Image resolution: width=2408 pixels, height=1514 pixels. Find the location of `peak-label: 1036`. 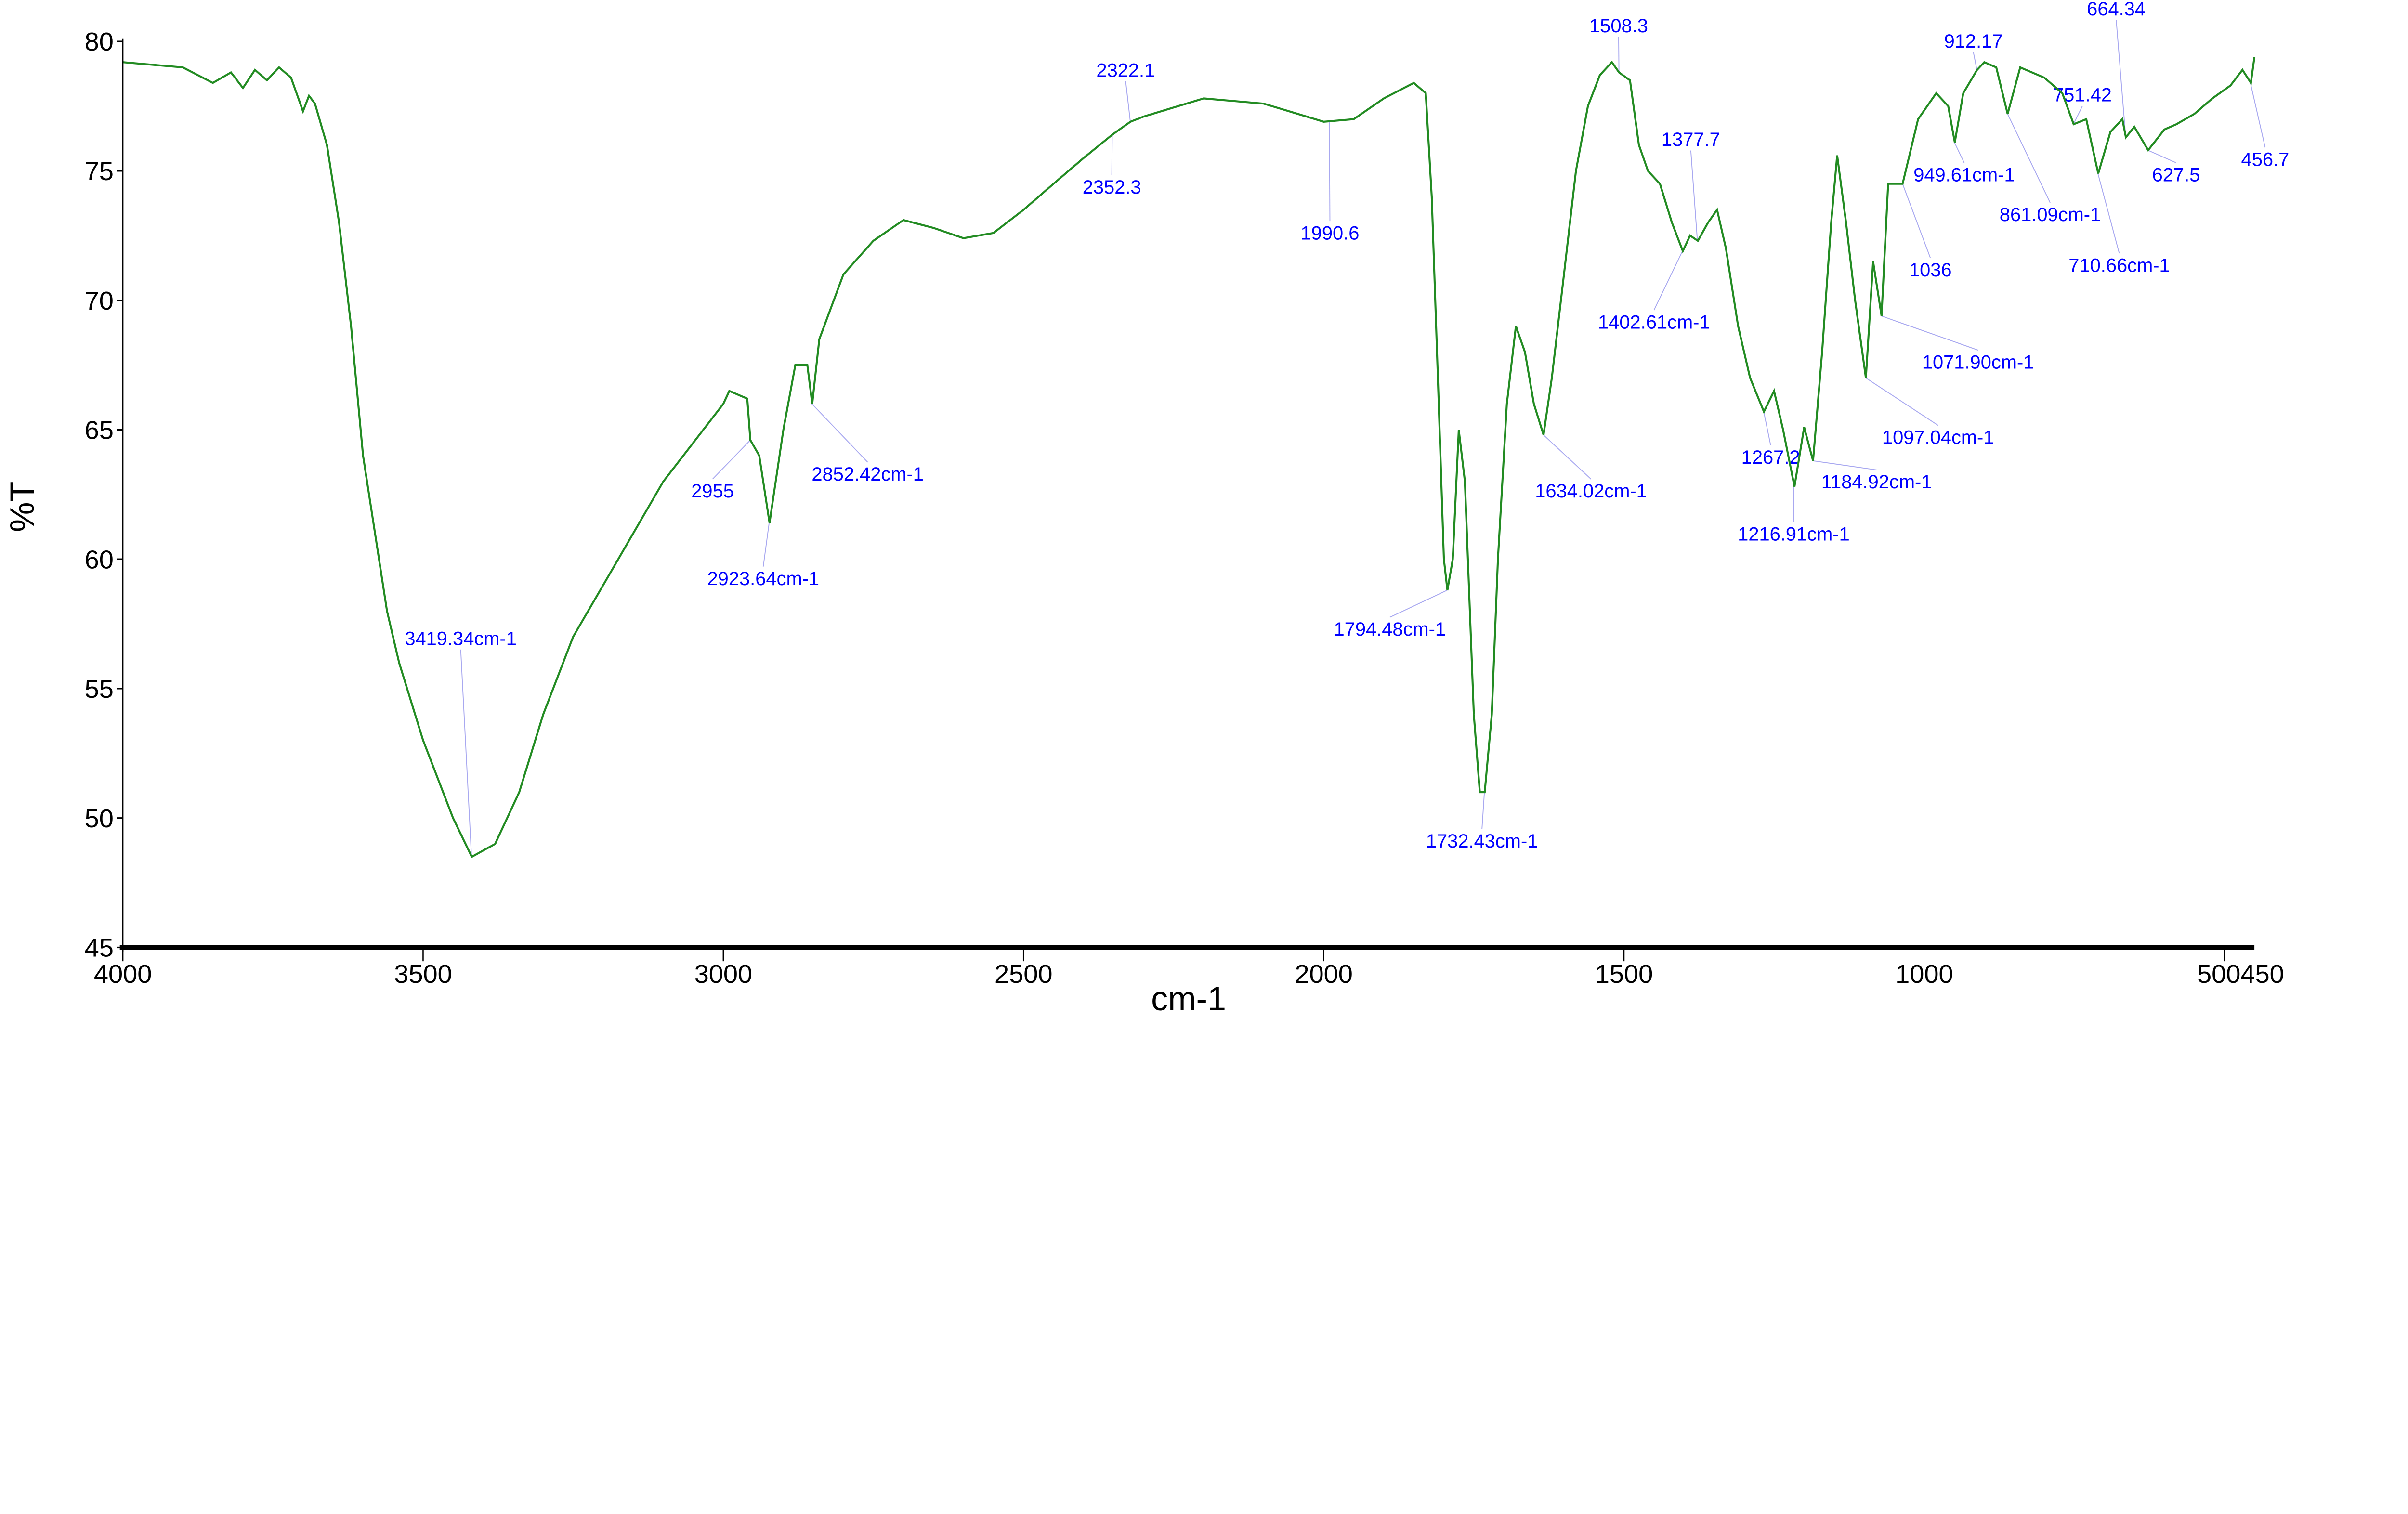

peak-label: 1036 is located at coordinates (1930, 270).